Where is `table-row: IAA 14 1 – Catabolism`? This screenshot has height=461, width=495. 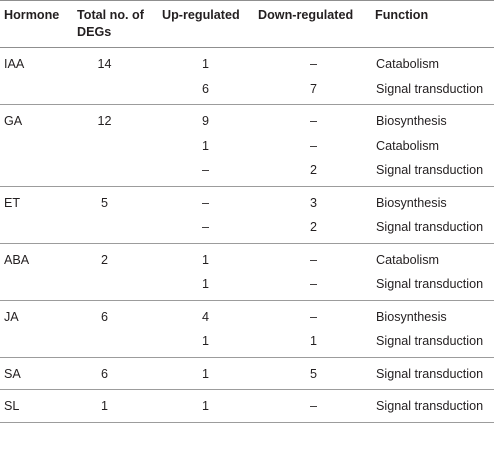
table-row: IAA 14 1 – Catabolism is located at coordinates (247, 62).